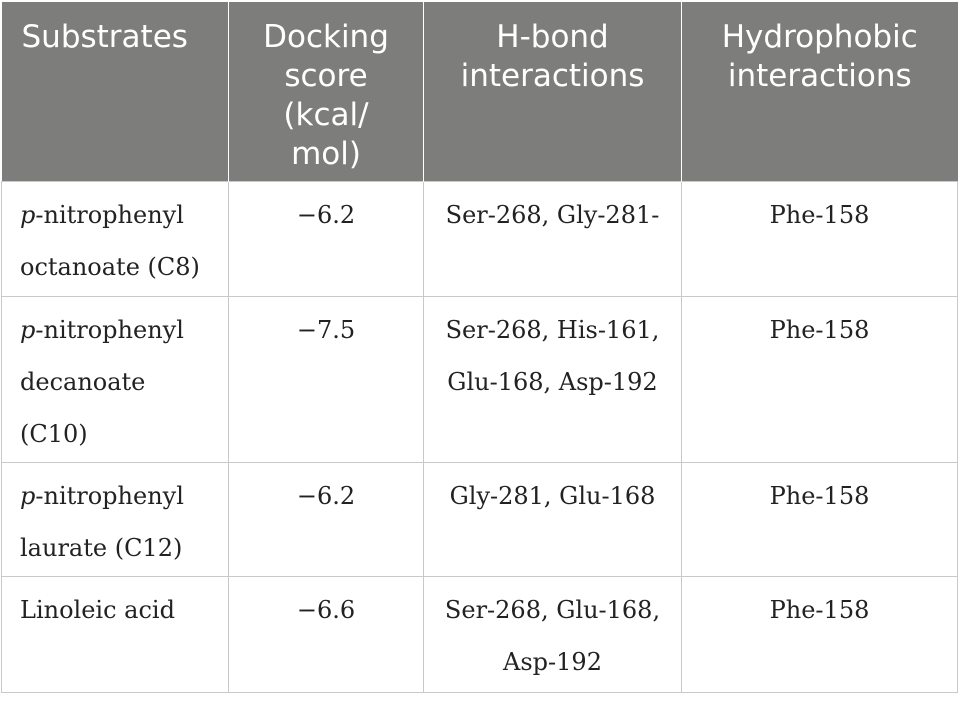 Image resolution: width=958 pixels, height=721 pixels. Describe the element at coordinates (326, 634) in the screenshot. I see `docking-score-cell: −6.6` at that location.